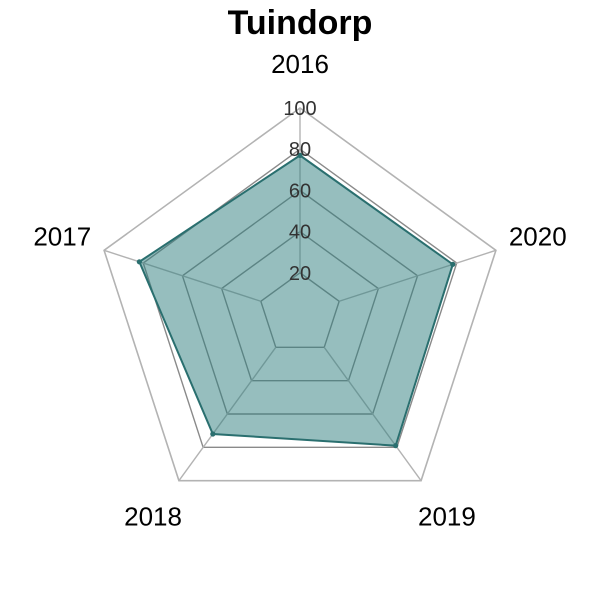 This screenshot has width=600, height=605. I want to click on data-point-2016, so click(300, 155).